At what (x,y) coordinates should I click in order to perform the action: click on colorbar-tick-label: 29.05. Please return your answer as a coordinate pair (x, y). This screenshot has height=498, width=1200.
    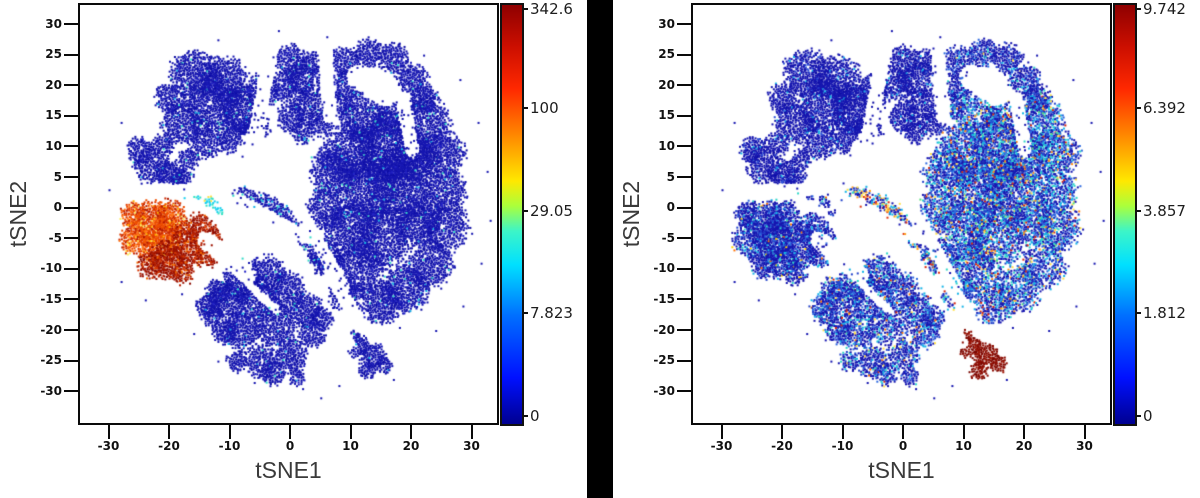
    Looking at the image, I should click on (551, 210).